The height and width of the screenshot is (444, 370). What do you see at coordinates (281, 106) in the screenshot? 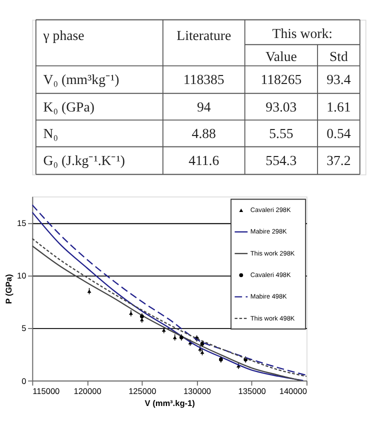
I see `text: 93.03` at bounding box center [281, 106].